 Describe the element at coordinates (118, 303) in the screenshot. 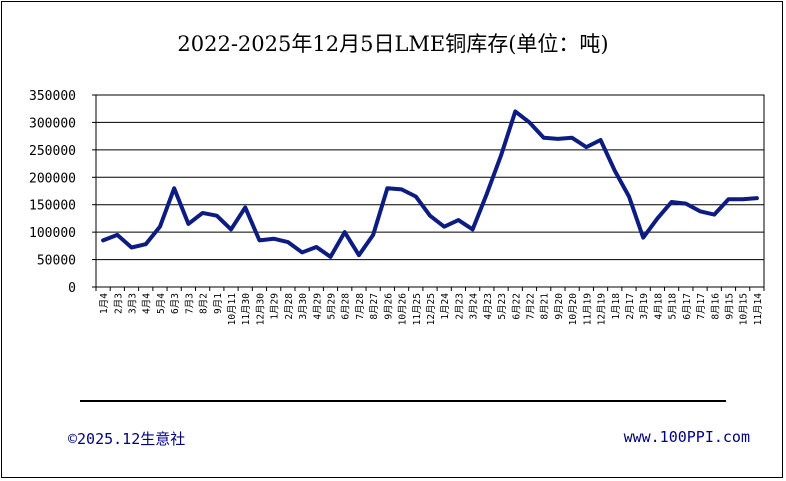

I see `x-tick-label: 2月3` at that location.